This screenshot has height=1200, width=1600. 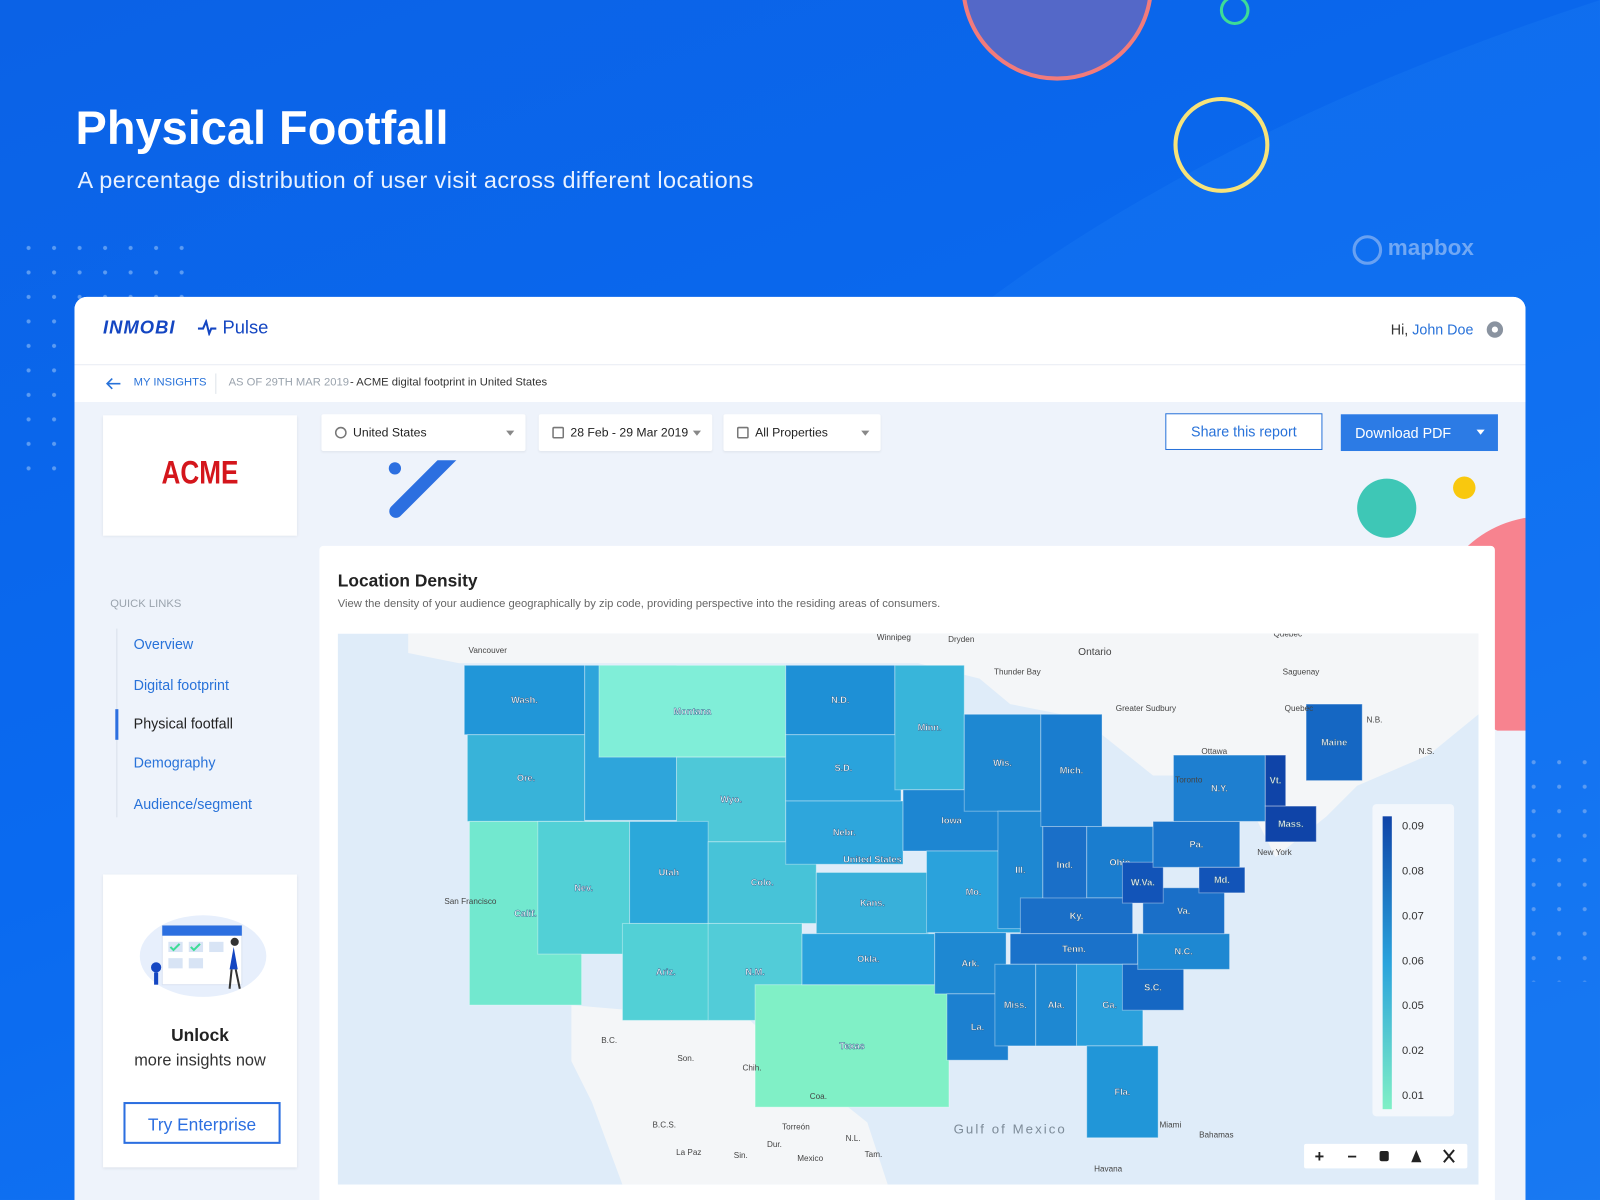 What do you see at coordinates (1074, 949) in the screenshot?
I see `state-label: Tenn.` at bounding box center [1074, 949].